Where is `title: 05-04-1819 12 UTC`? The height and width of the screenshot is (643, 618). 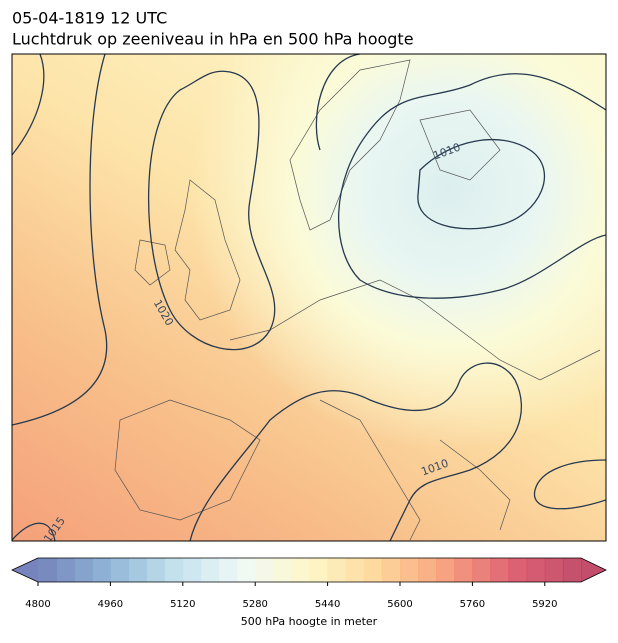 title: 05-04-1819 12 UTC is located at coordinates (89, 18).